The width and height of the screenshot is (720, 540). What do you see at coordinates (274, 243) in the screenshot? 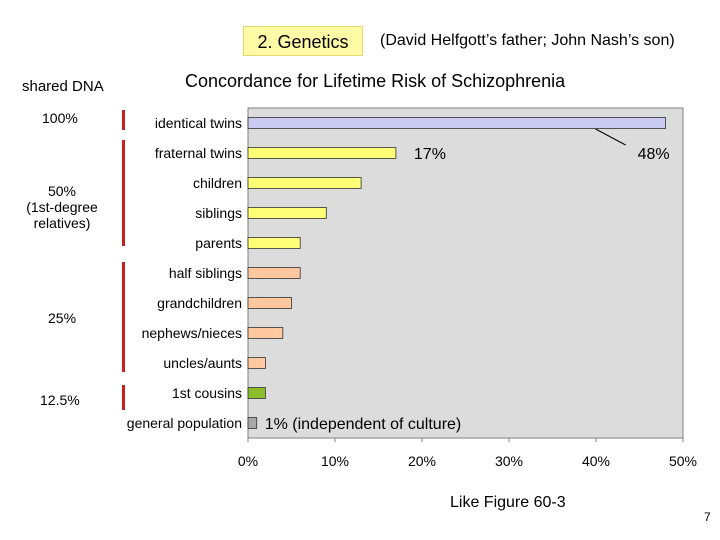
I see `bar-parents` at bounding box center [274, 243].